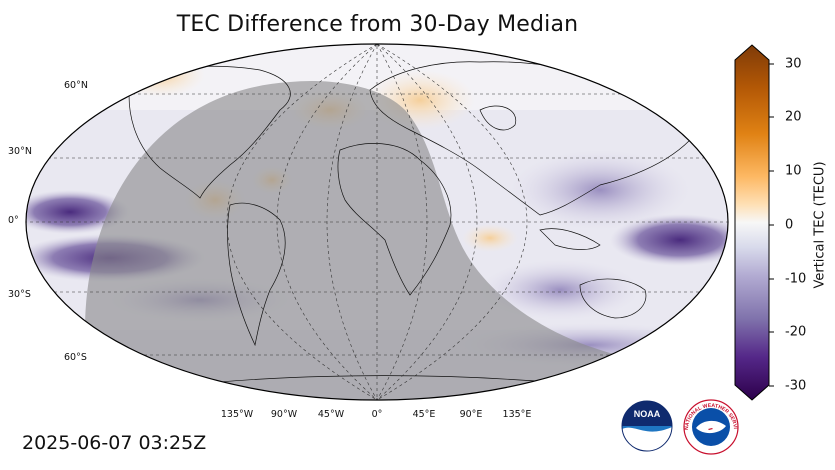  I want to click on colorbar-tick: -10, so click(796, 279).